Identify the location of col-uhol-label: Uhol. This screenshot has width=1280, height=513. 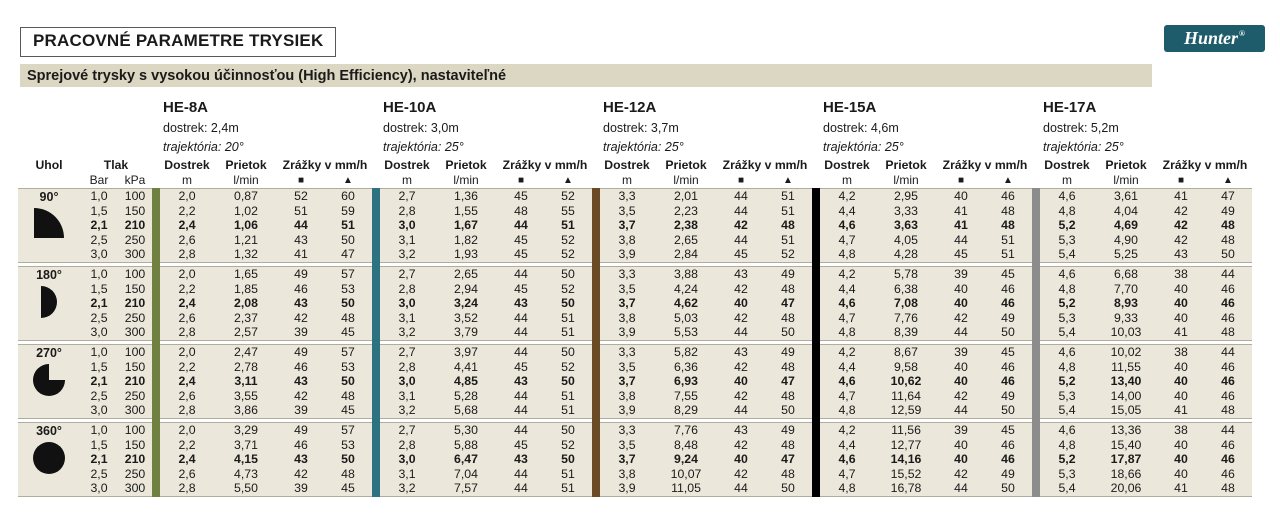
(49, 165).